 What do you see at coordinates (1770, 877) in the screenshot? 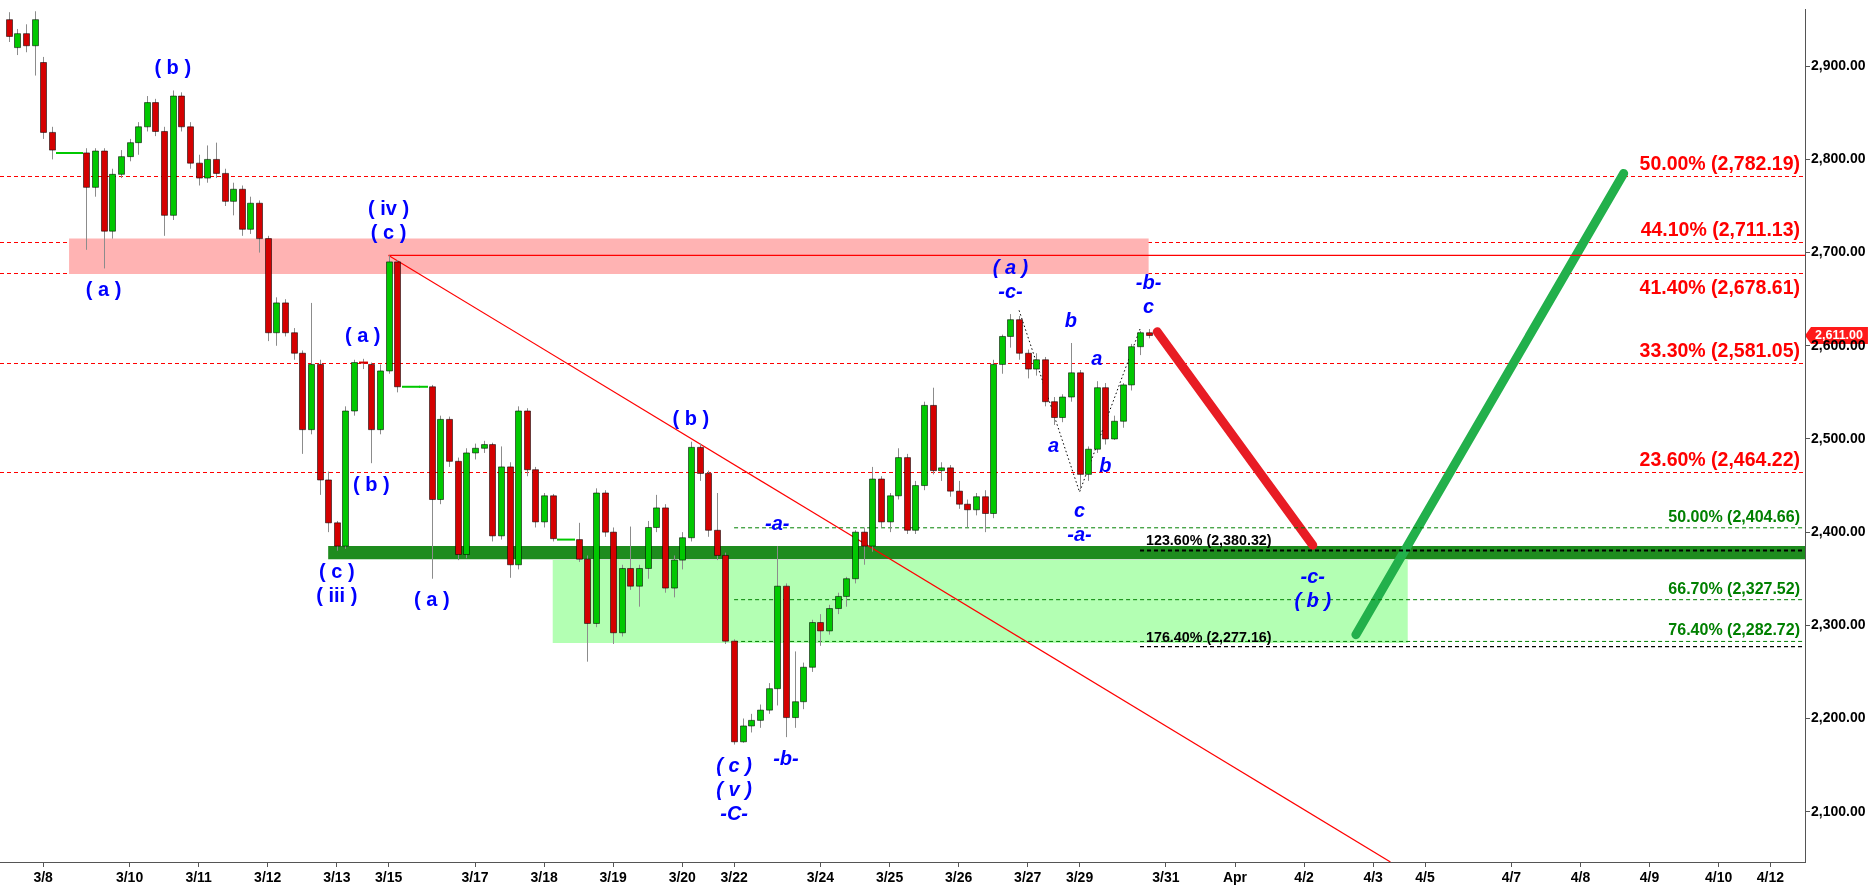
I see `x-tick-label: 4/12` at bounding box center [1770, 877].